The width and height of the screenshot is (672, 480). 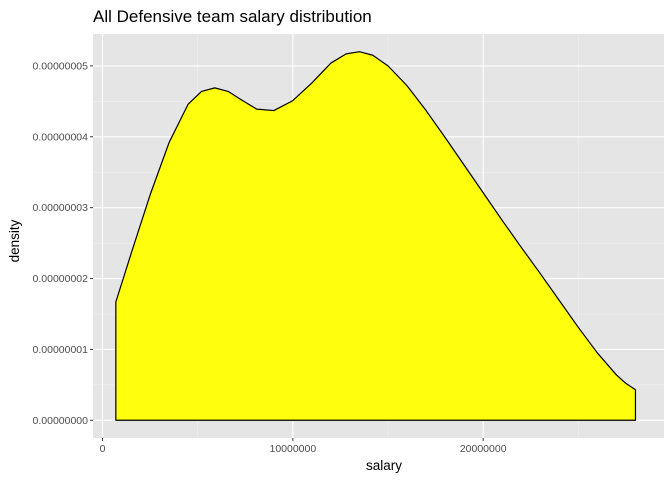 What do you see at coordinates (61, 421) in the screenshot?
I see `y-tick-label: 0.00000000` at bounding box center [61, 421].